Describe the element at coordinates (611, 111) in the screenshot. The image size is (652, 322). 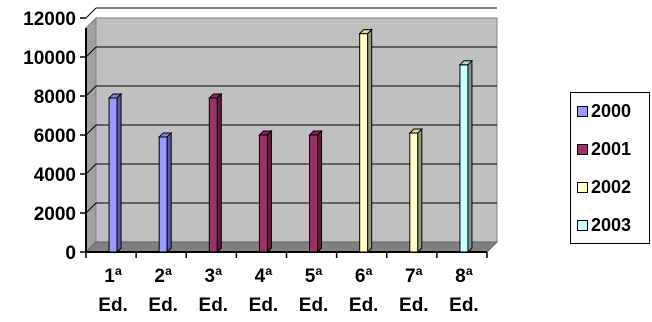
I see `legend-label: 2000` at that location.